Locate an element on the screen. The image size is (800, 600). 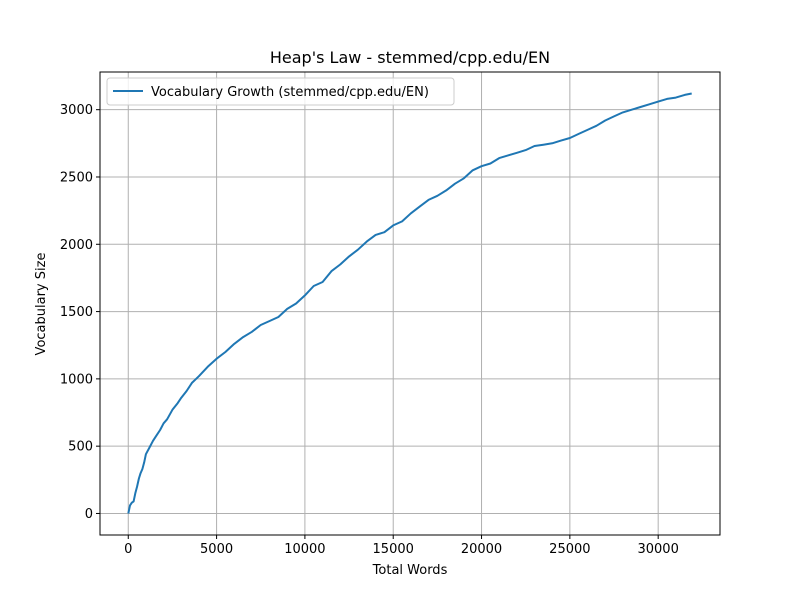
y-tick-label: 3000 is located at coordinates (76, 110).